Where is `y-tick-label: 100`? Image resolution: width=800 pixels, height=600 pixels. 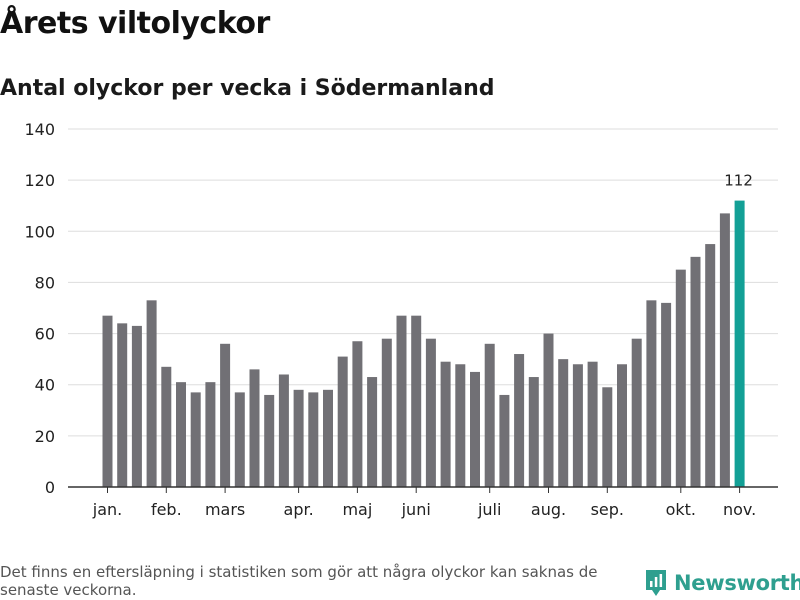
y-tick-label: 100 is located at coordinates (39, 231).